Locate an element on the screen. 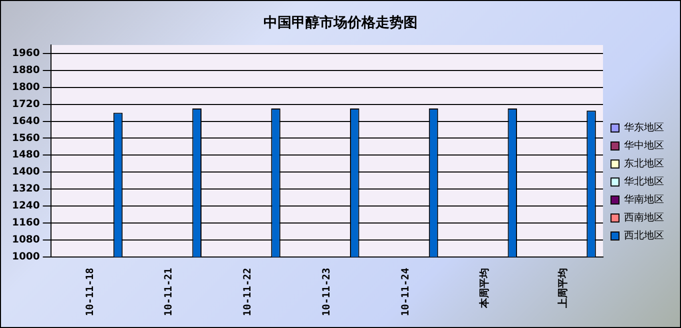  x-tick-label: 10-11-24 is located at coordinates (406, 292).